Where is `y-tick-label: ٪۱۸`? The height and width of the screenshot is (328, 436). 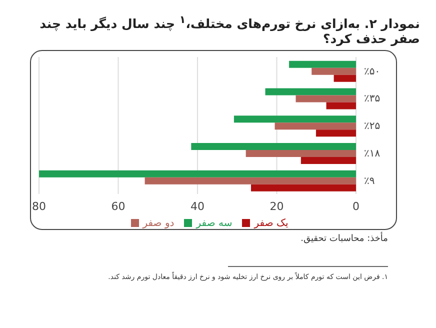 y-tick-label: ٪۱۸ is located at coordinates (372, 154).